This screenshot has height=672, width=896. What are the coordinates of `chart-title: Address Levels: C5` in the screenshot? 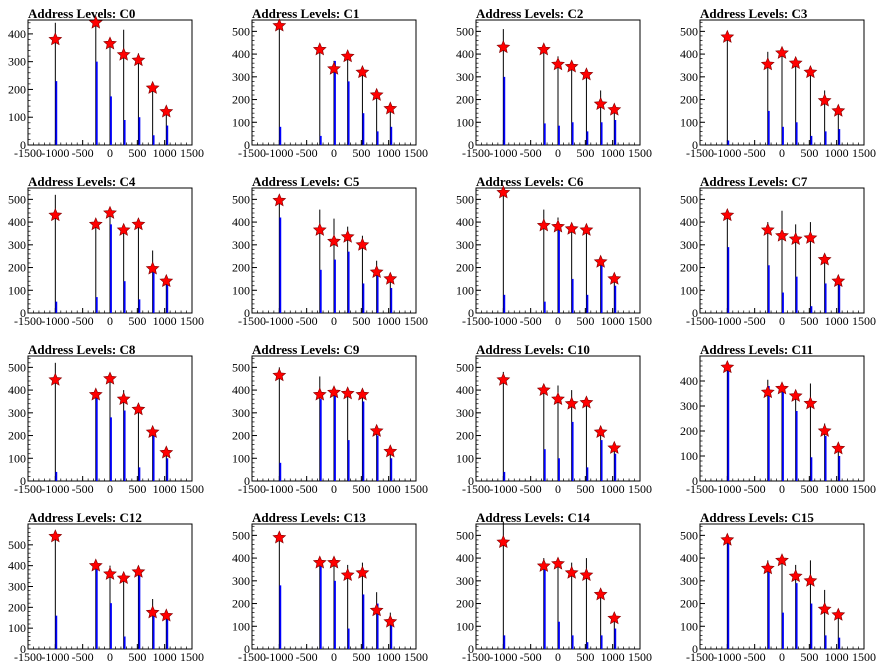 It's located at (306, 181).